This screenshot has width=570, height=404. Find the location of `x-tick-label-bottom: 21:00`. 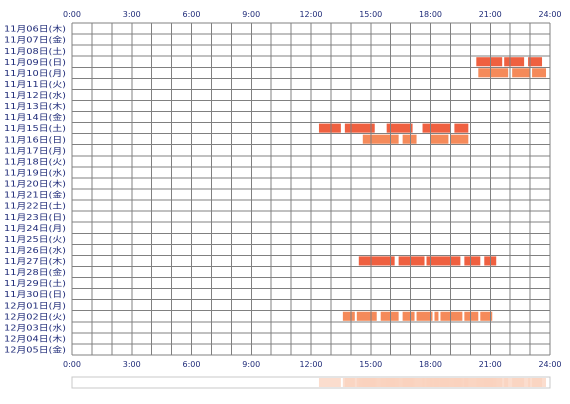

x-tick-label-bottom: 21:00 is located at coordinates (490, 364).